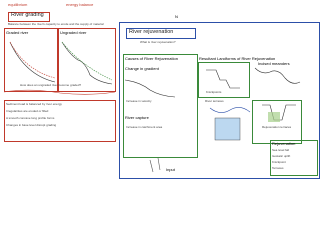 The width and height of the screenshot is (320, 240). I want to click on summary-line: Sea level fall, so click(281, 150).